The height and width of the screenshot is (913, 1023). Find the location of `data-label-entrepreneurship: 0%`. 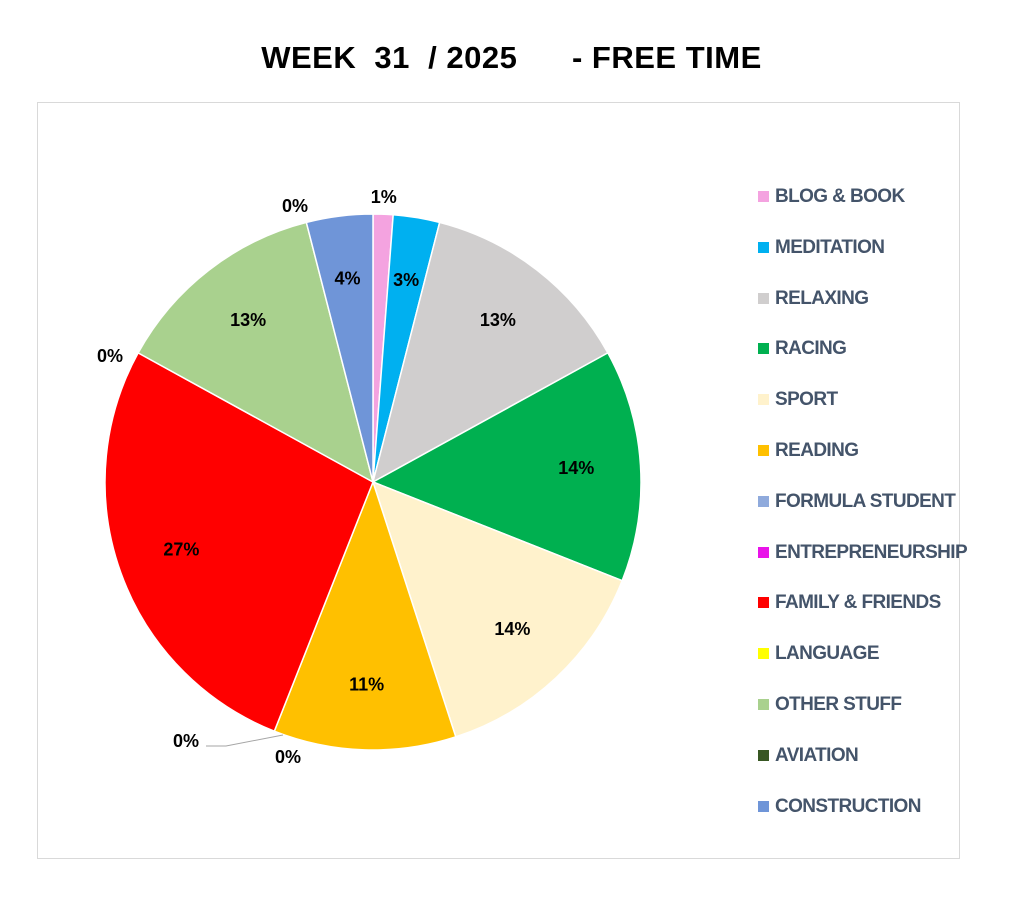

data-label-entrepreneurship: 0% is located at coordinates (288, 757).